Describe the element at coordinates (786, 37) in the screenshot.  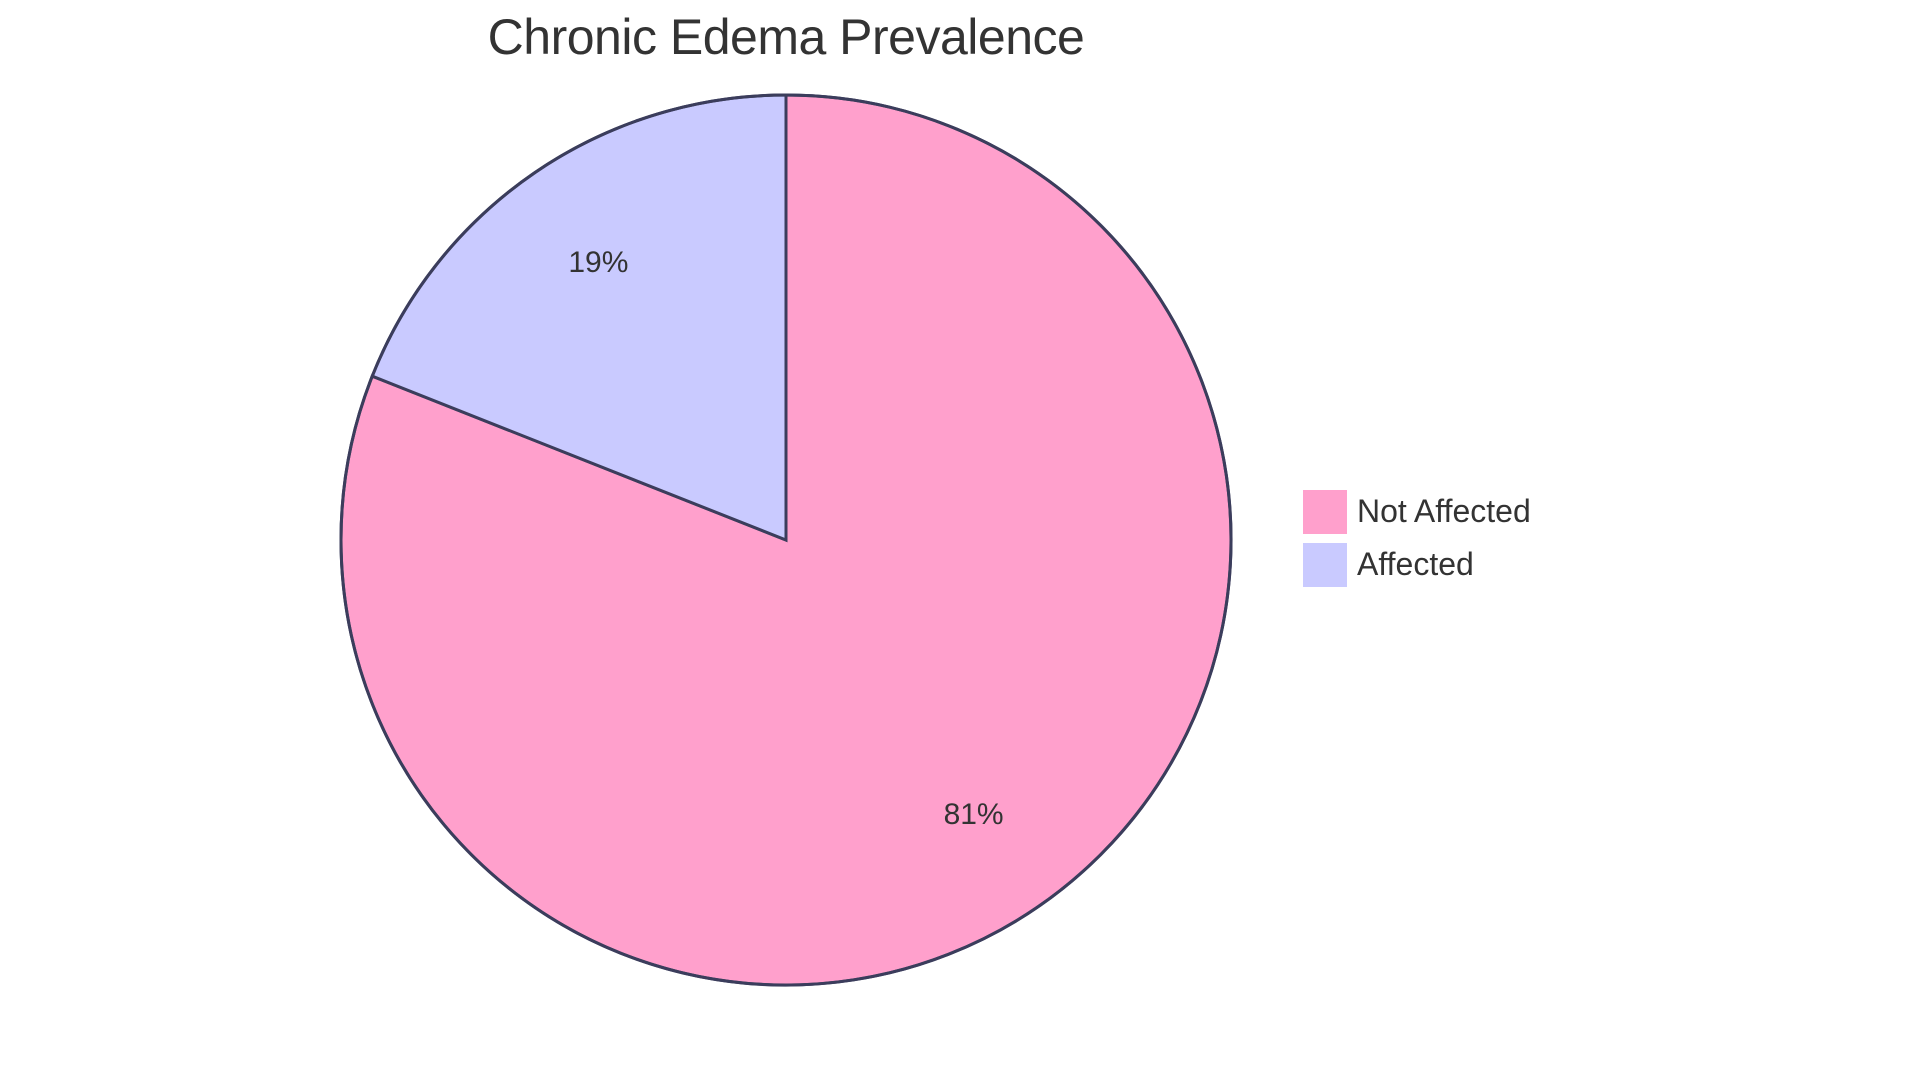
I see `chart-title: Chronic Edema Prevalence` at that location.